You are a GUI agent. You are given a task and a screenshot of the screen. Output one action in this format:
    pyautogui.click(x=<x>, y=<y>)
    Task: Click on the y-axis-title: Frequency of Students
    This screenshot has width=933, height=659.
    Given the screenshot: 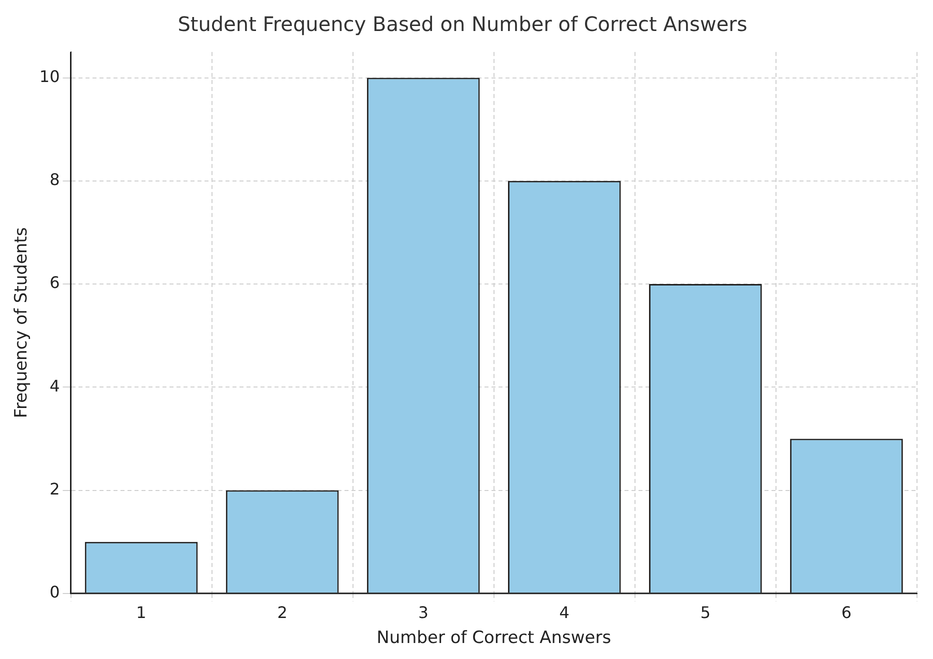 What is the action you would take?
    pyautogui.click(x=22, y=322)
    